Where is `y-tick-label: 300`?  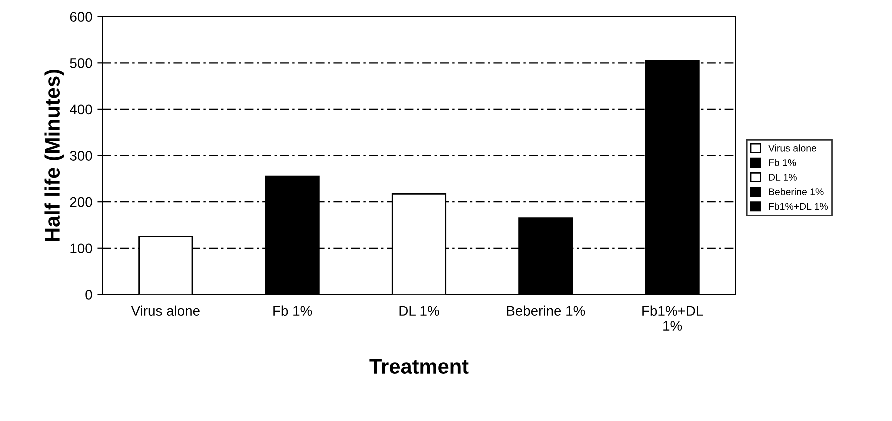
y-tick-label: 300 is located at coordinates (81, 156).